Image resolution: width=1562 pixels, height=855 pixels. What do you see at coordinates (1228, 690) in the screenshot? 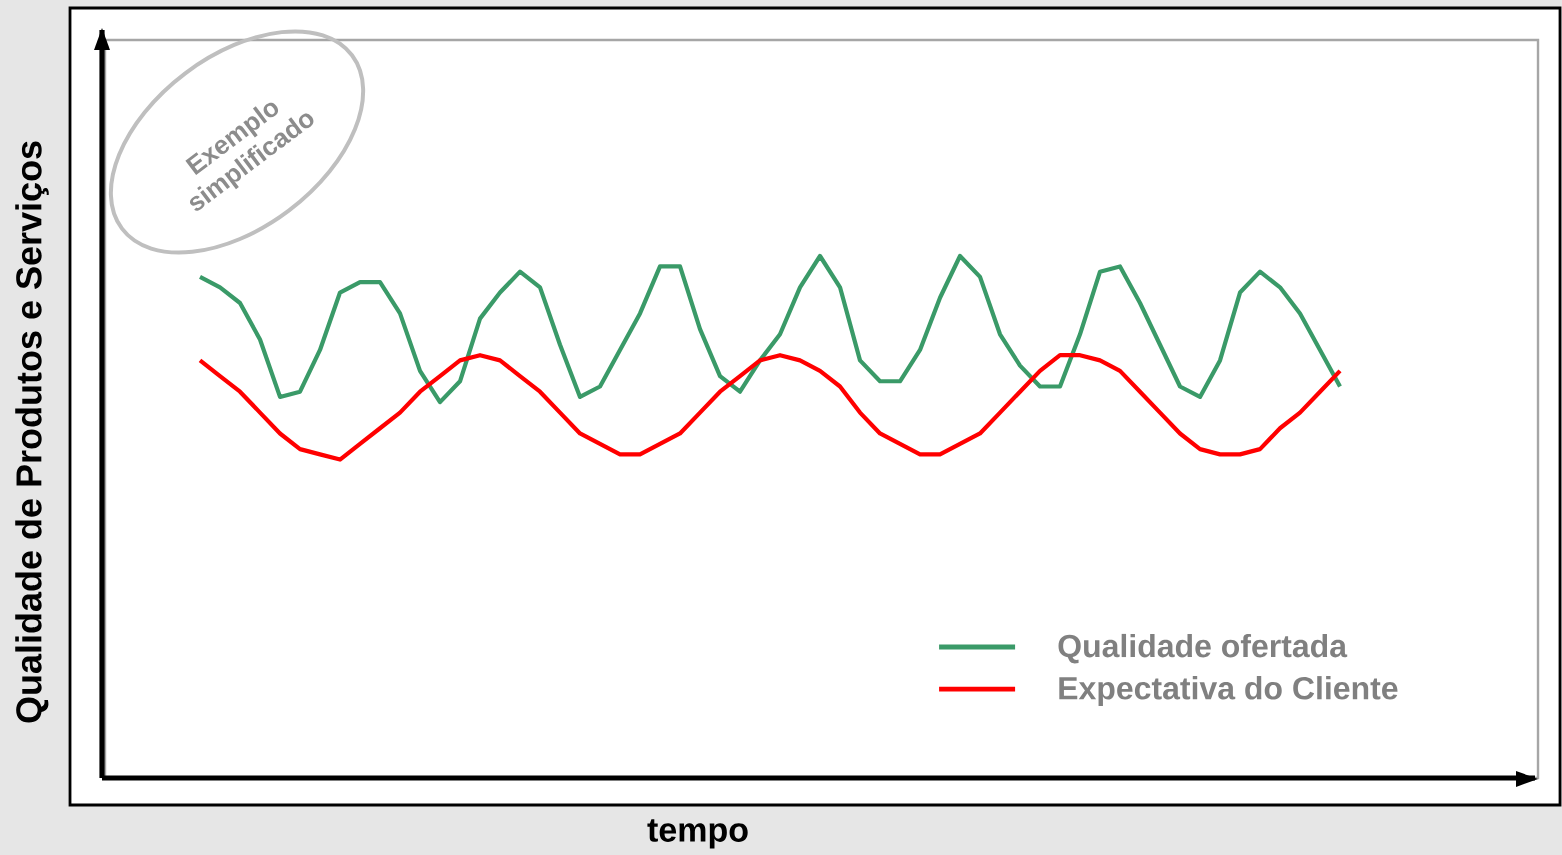
I see `legend-label: Expectativa do Cliente` at bounding box center [1228, 690].